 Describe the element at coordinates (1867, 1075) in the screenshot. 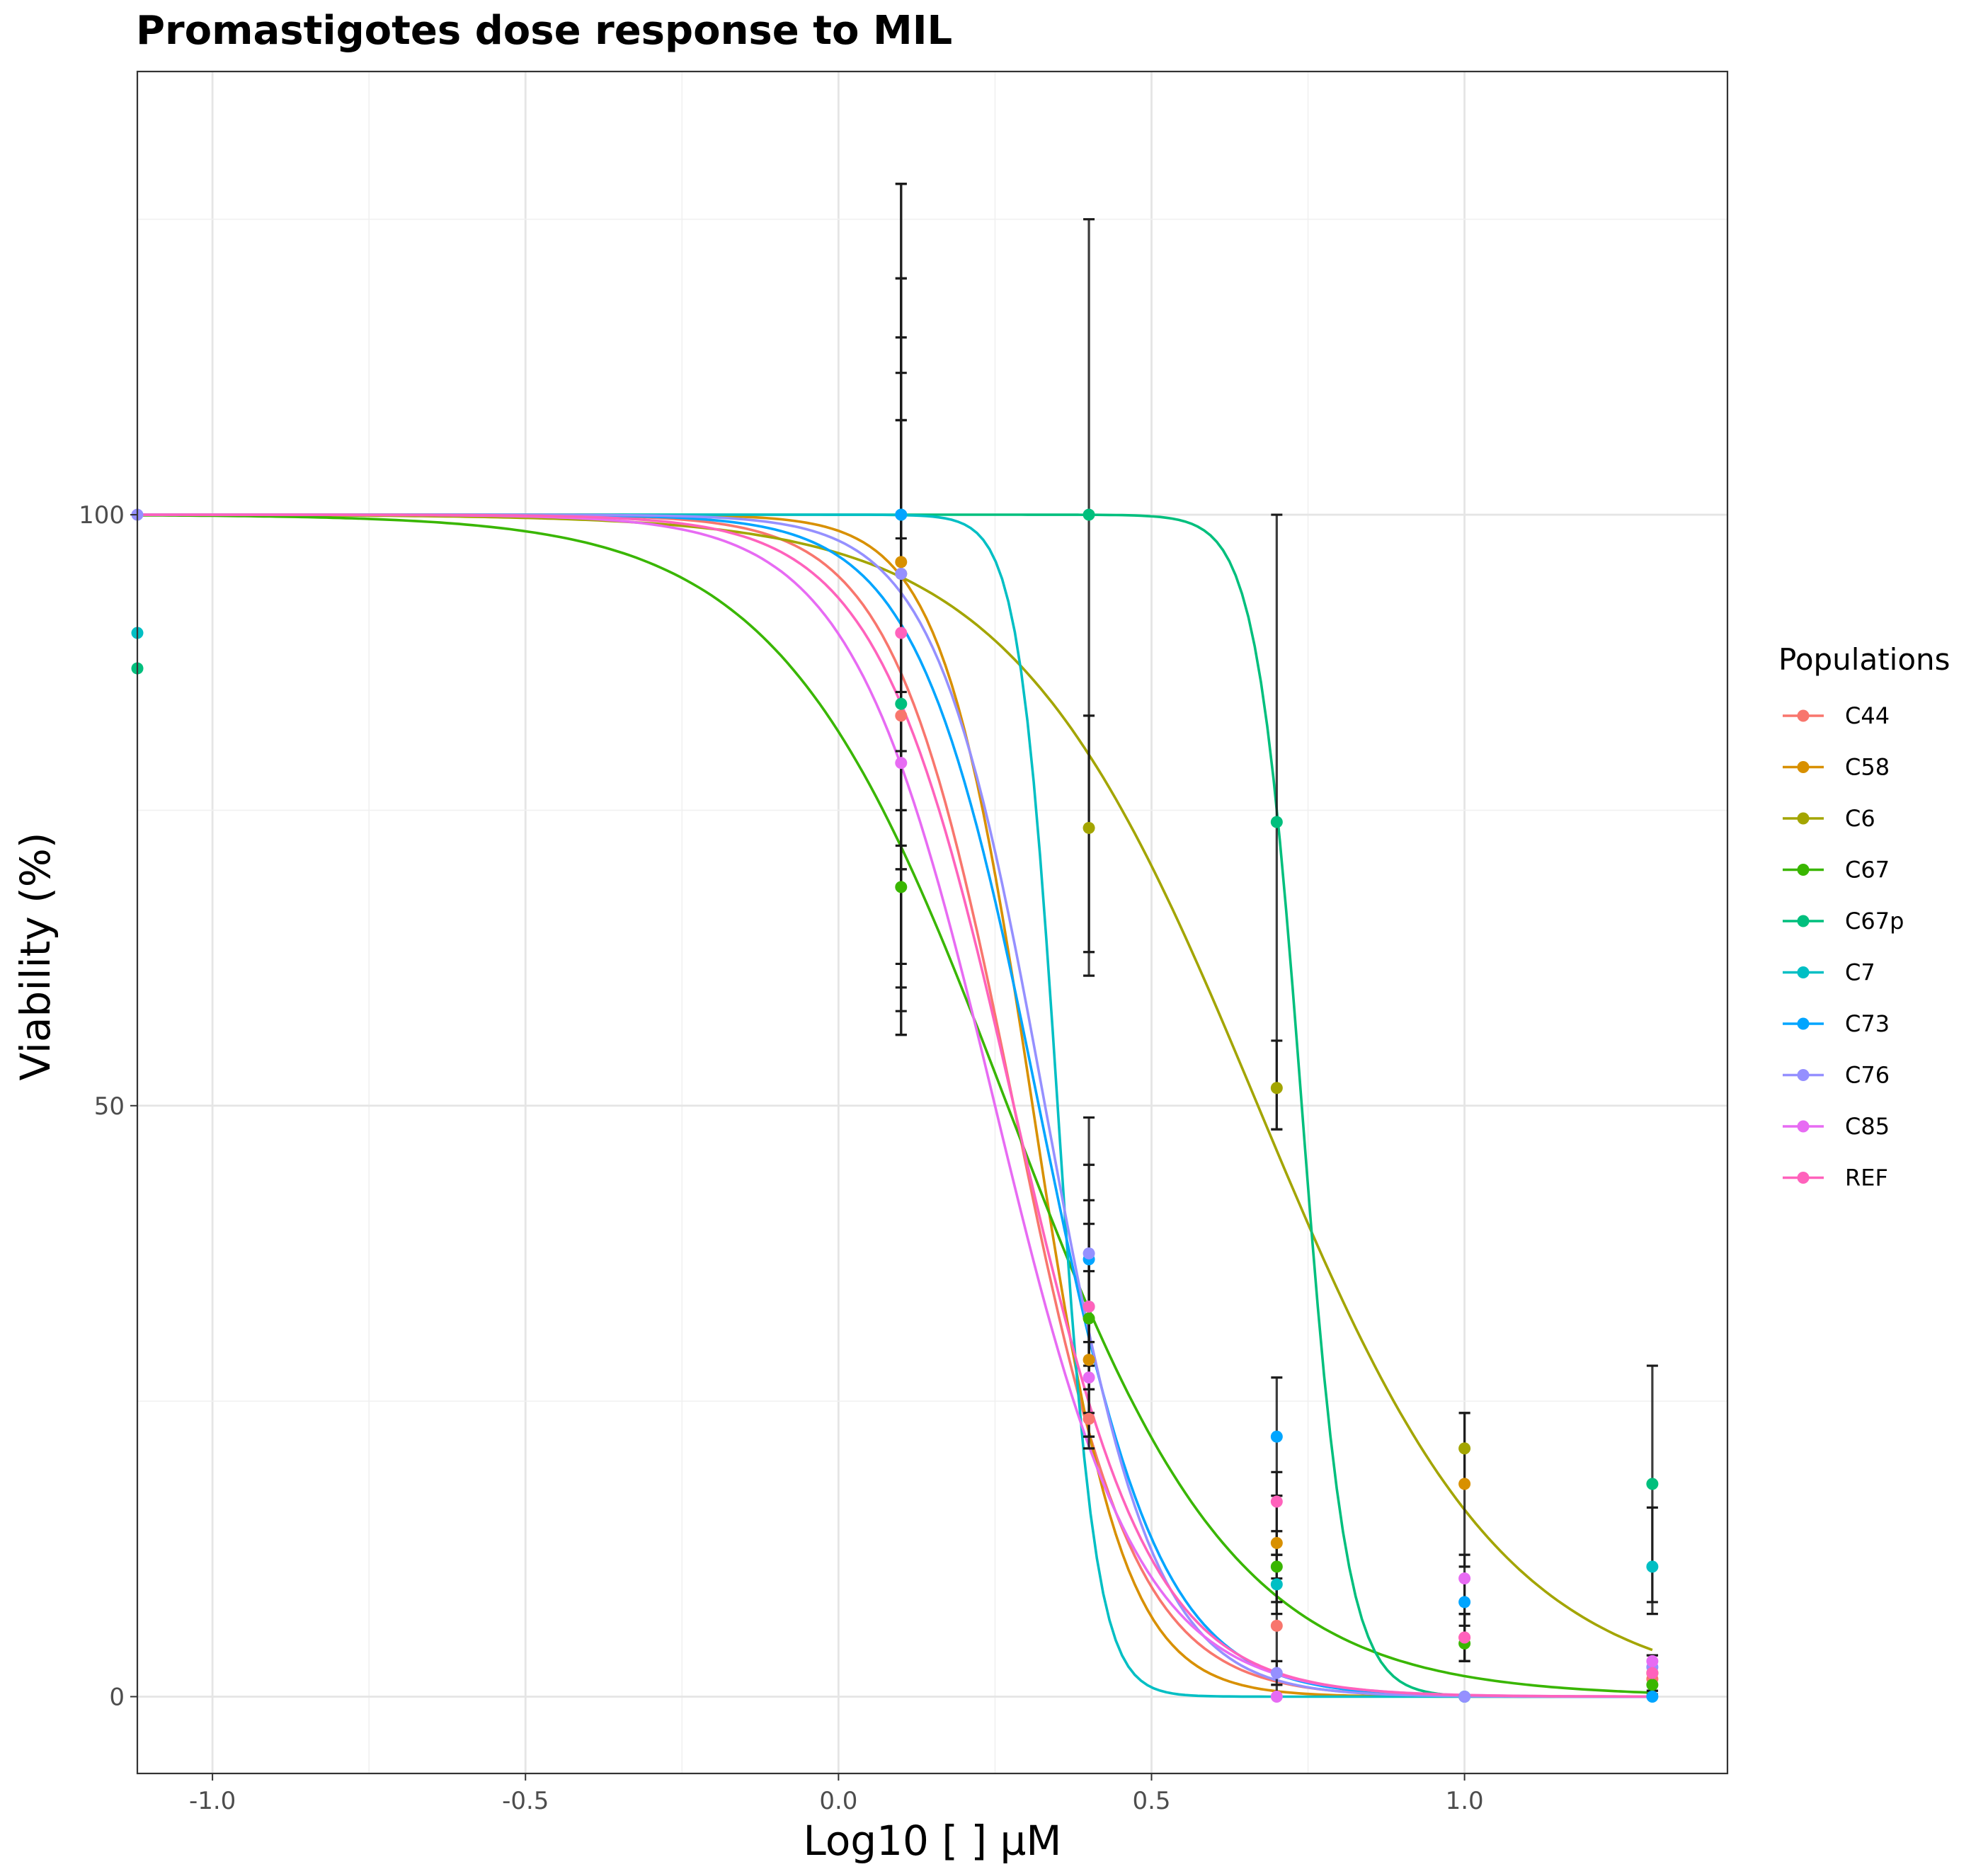

I see `legend-label-c76: C76` at that location.